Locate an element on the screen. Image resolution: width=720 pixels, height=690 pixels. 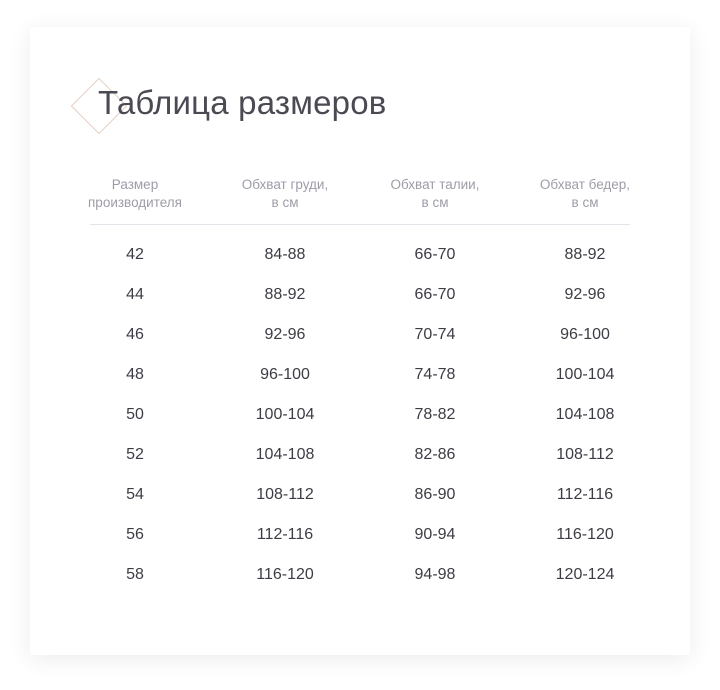
table-cell: 86-90 is located at coordinates (435, 494).